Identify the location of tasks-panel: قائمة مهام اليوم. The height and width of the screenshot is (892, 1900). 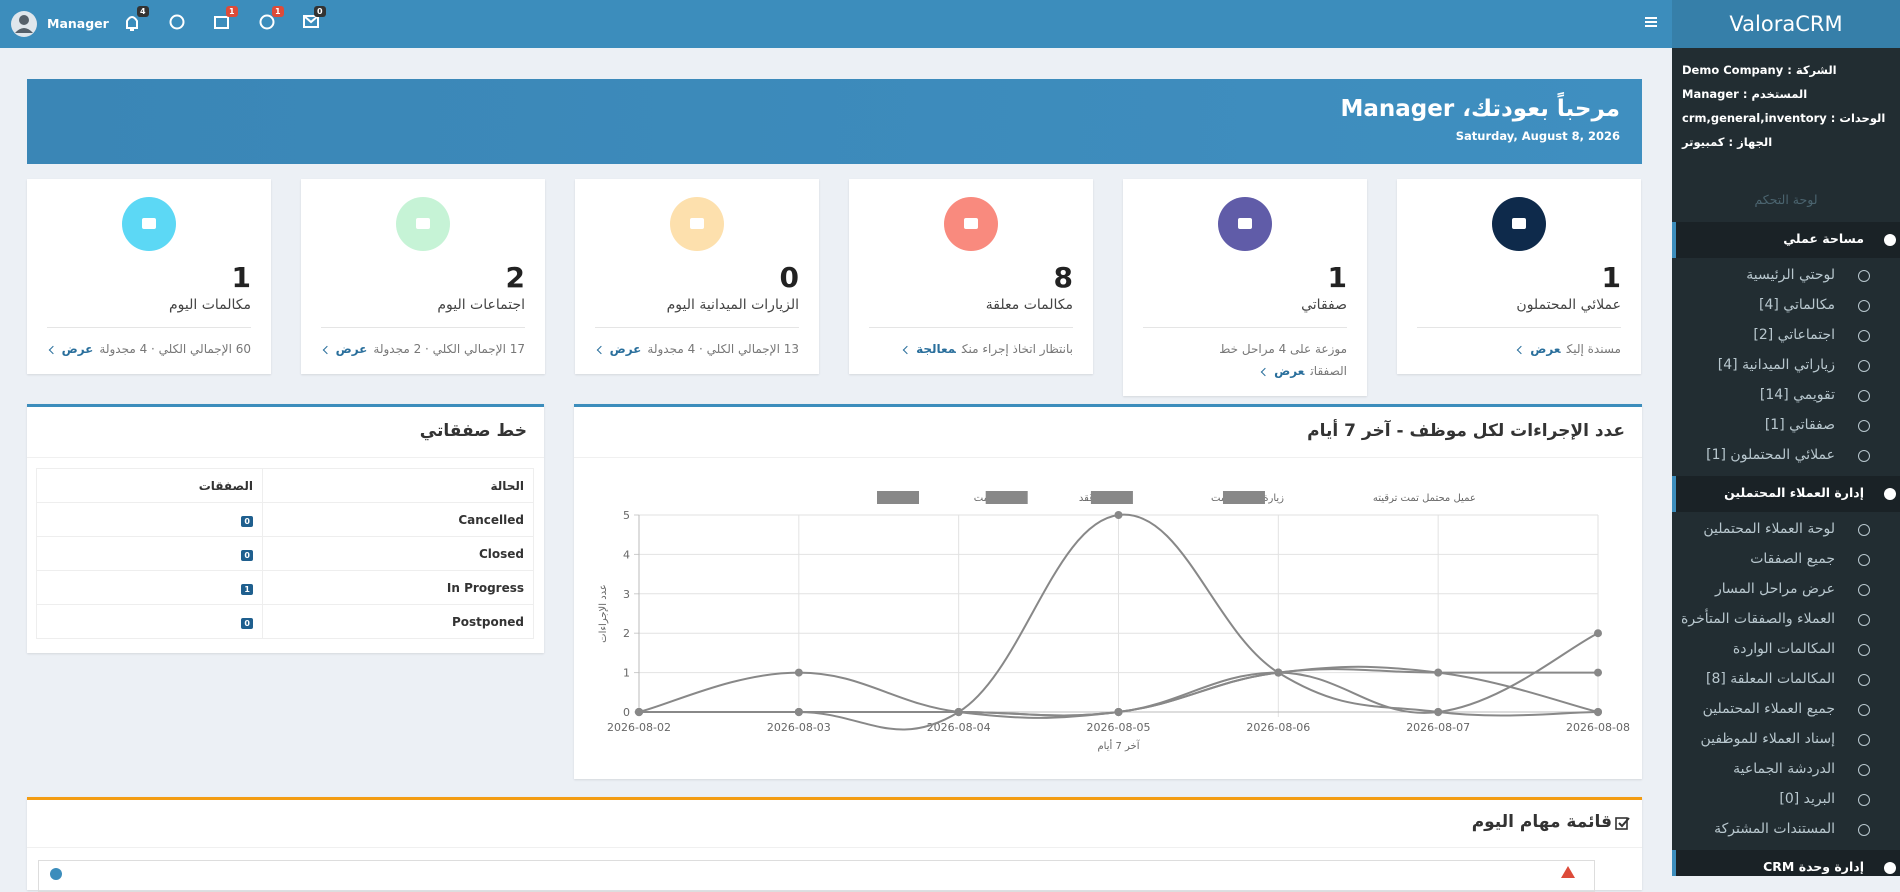
(834, 844).